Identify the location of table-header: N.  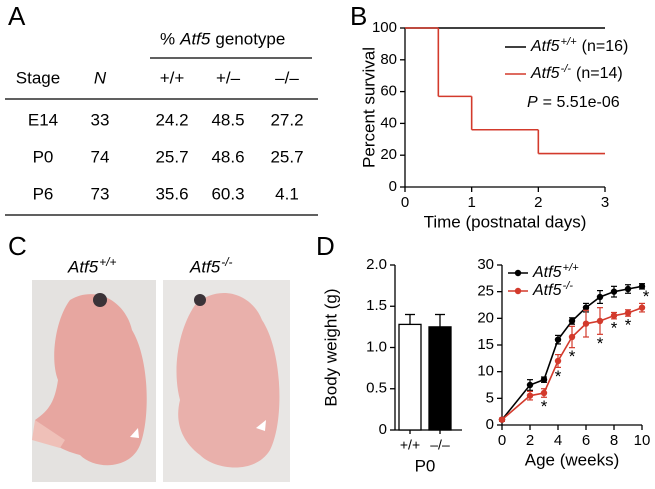
(100, 77).